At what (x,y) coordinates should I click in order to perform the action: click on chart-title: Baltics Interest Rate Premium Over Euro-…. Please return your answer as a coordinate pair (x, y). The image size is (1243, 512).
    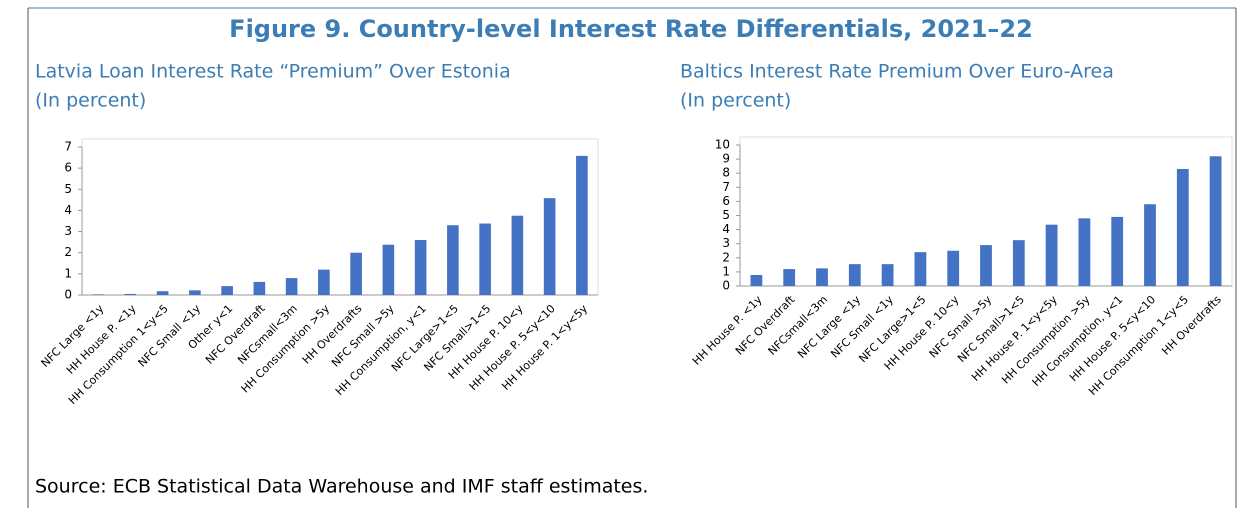
    Looking at the image, I should click on (897, 72).